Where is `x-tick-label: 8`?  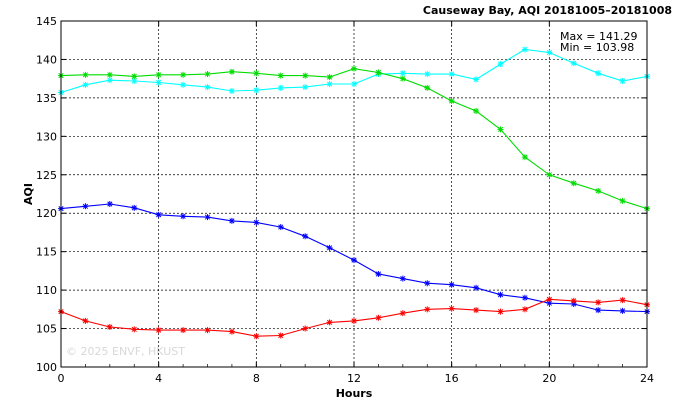
x-tick-label: 8 is located at coordinates (256, 378).